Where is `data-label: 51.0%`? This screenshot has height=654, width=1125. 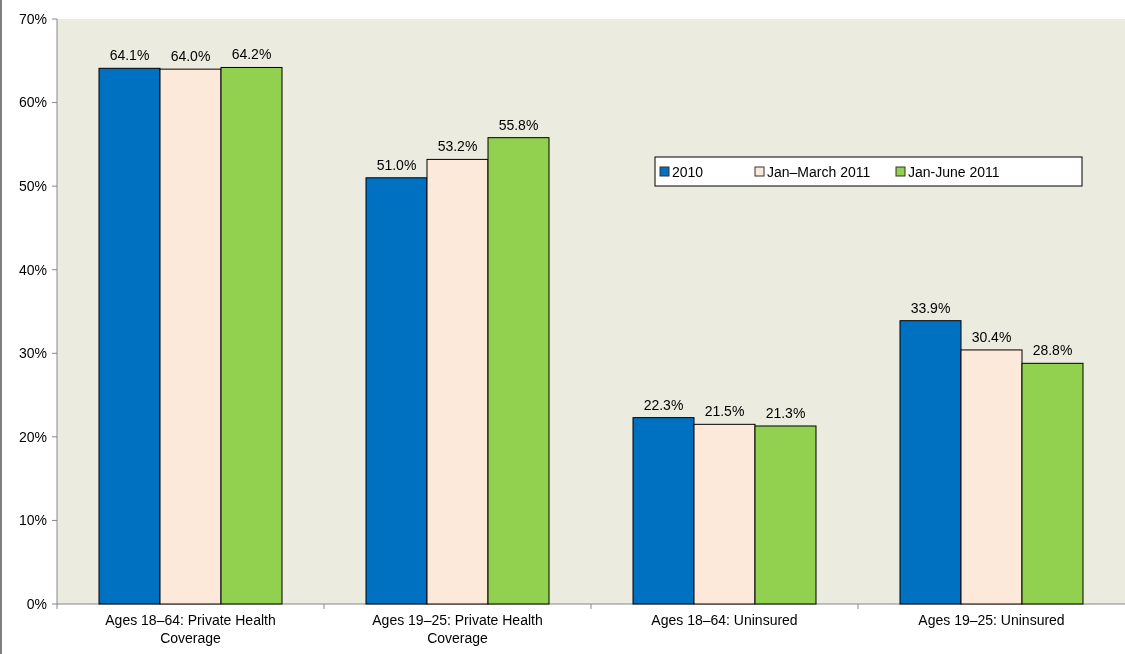
data-label: 51.0% is located at coordinates (396, 164).